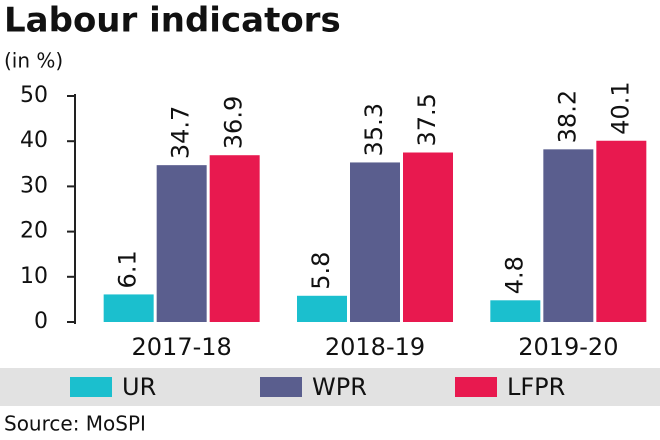 The height and width of the screenshot is (440, 660). What do you see at coordinates (34, 276) in the screenshot?
I see `y-tick-label: 10` at bounding box center [34, 276].